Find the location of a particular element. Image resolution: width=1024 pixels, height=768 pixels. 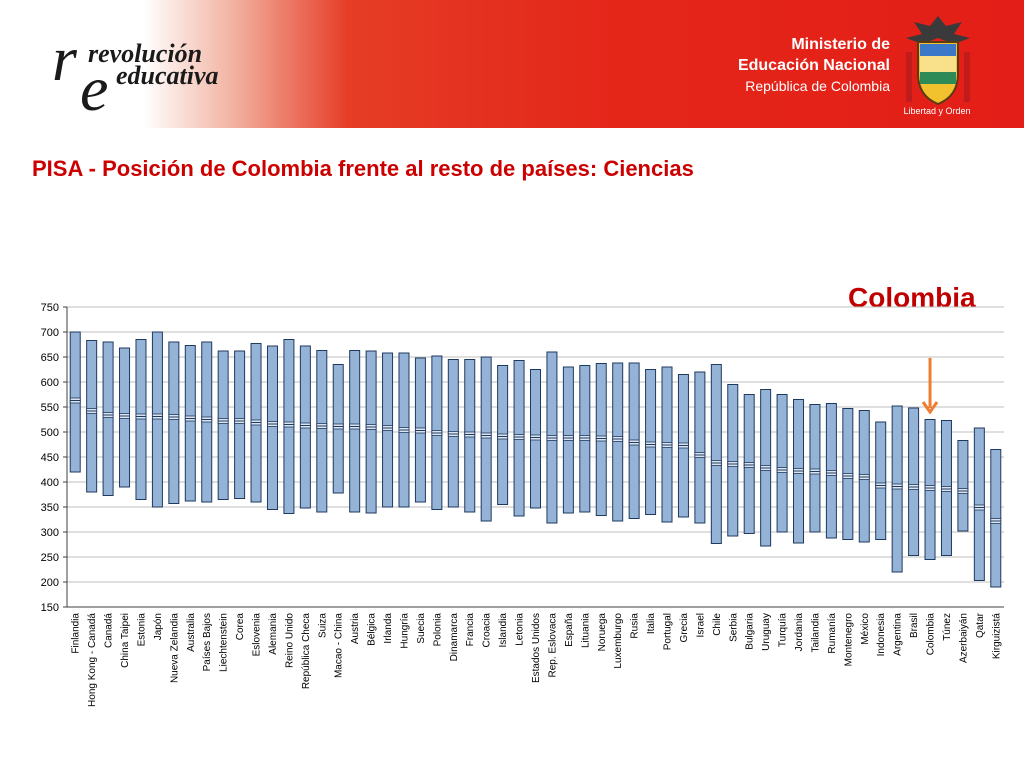

country-label: Colombia is located at coordinates (931, 634).